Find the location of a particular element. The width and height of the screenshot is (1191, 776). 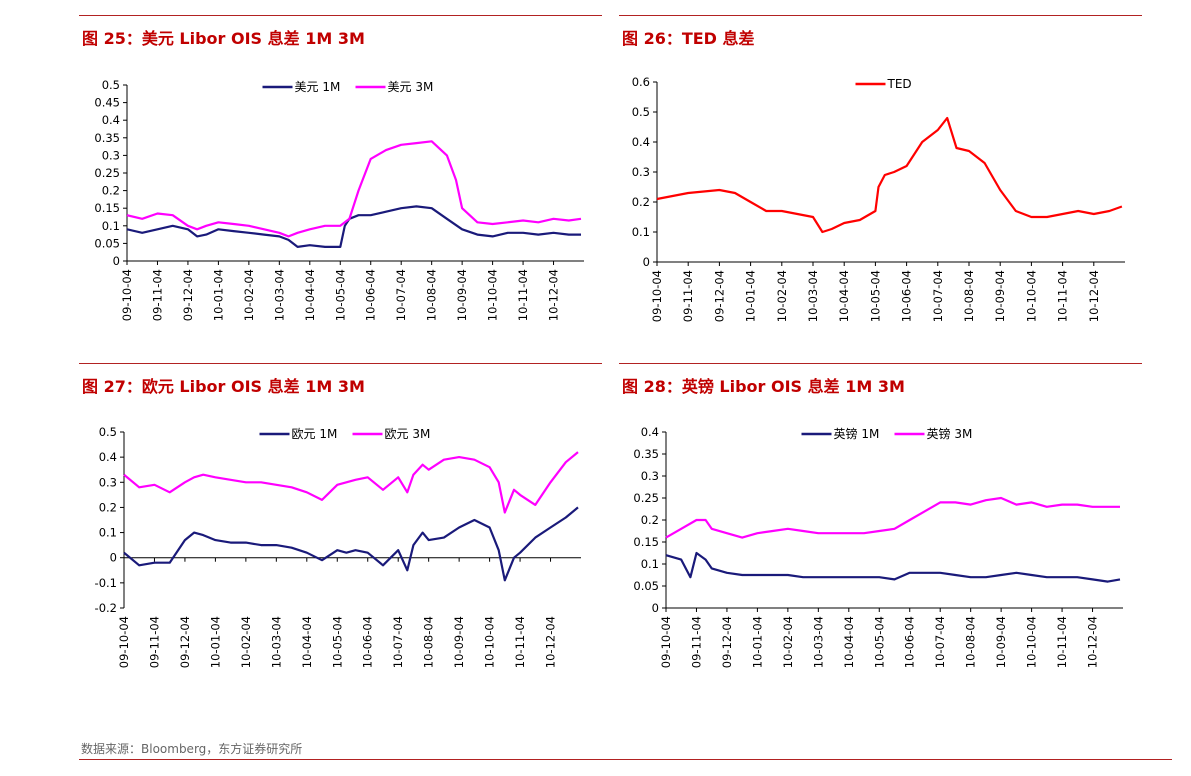

y-tick-label: -0.2 is located at coordinates (106, 608).